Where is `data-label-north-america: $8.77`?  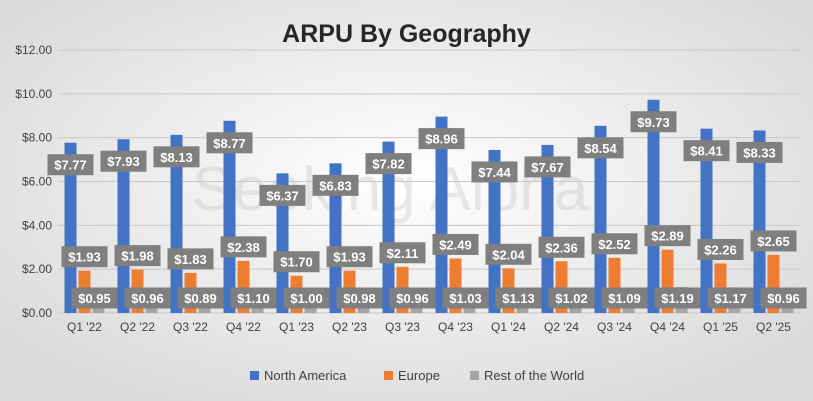
data-label-north-america: $8.77 is located at coordinates (229, 143).